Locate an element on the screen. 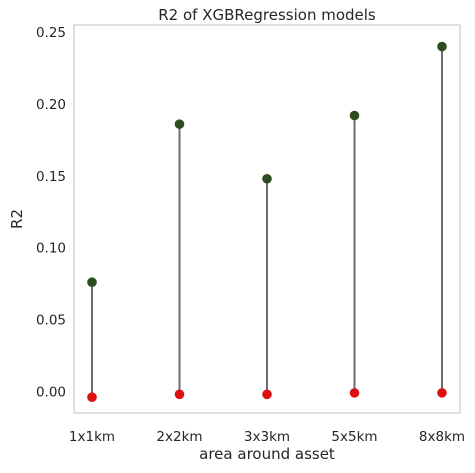  x-tick-labels: 1x1km 2x2km 3x3km 5x5km 8x8km is located at coordinates (267, 437).